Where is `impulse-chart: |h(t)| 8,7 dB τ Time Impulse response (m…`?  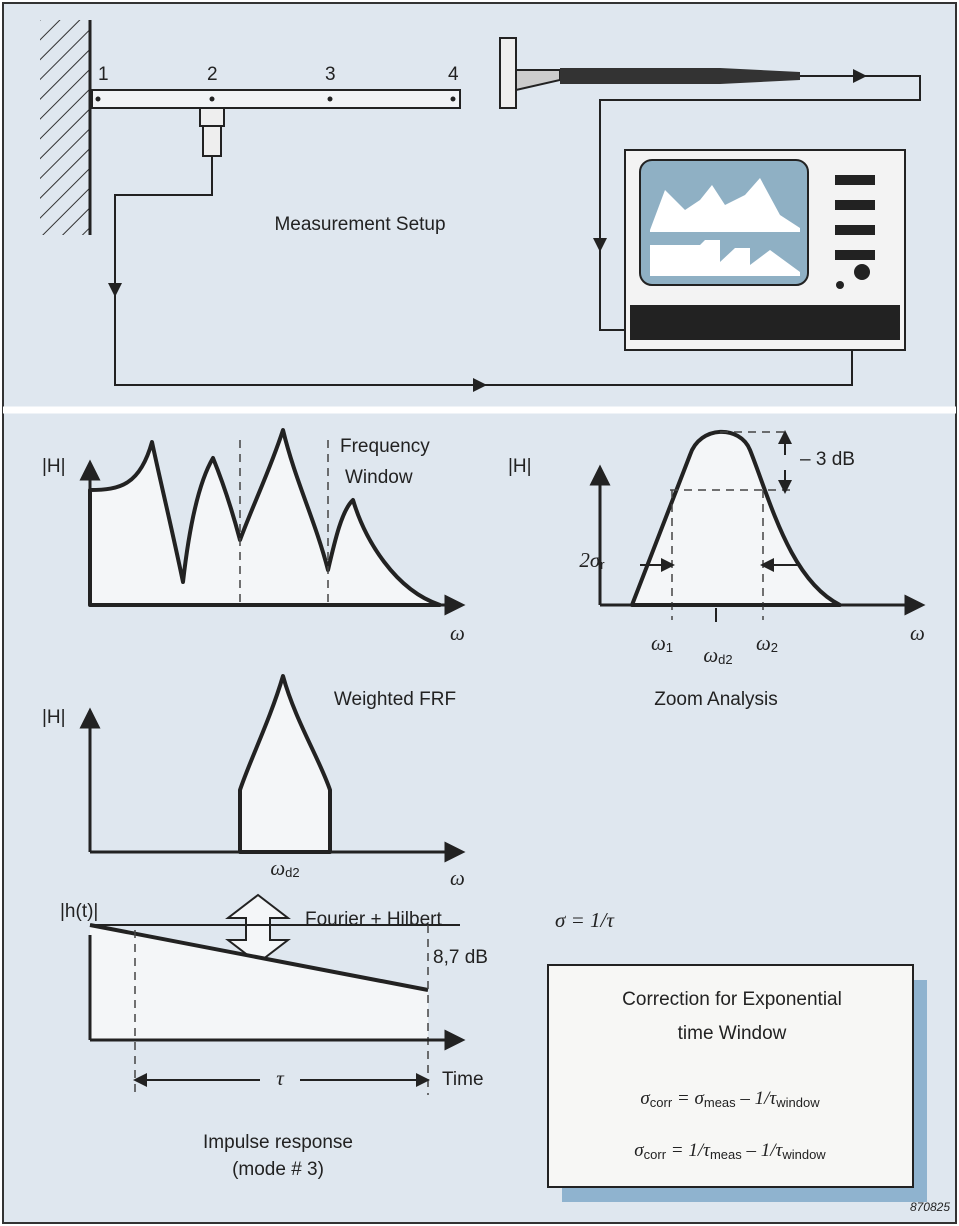 impulse-chart: |h(t)| 8,7 dB τ Time Impulse response (m… is located at coordinates (274, 1040).